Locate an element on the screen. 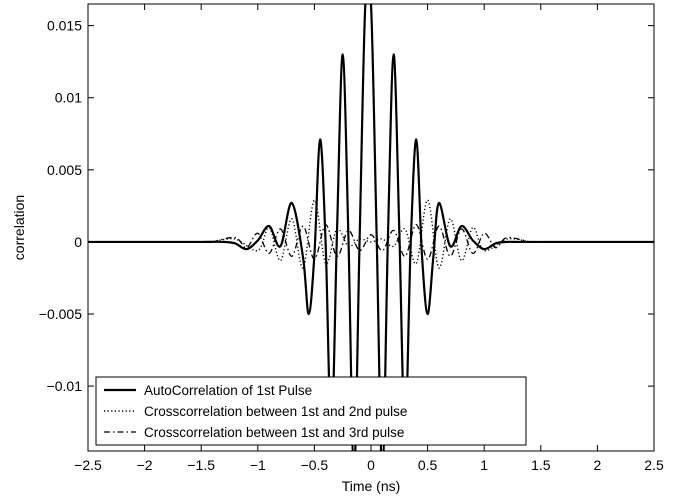  x-tick-label: −1.5 is located at coordinates (201, 465).